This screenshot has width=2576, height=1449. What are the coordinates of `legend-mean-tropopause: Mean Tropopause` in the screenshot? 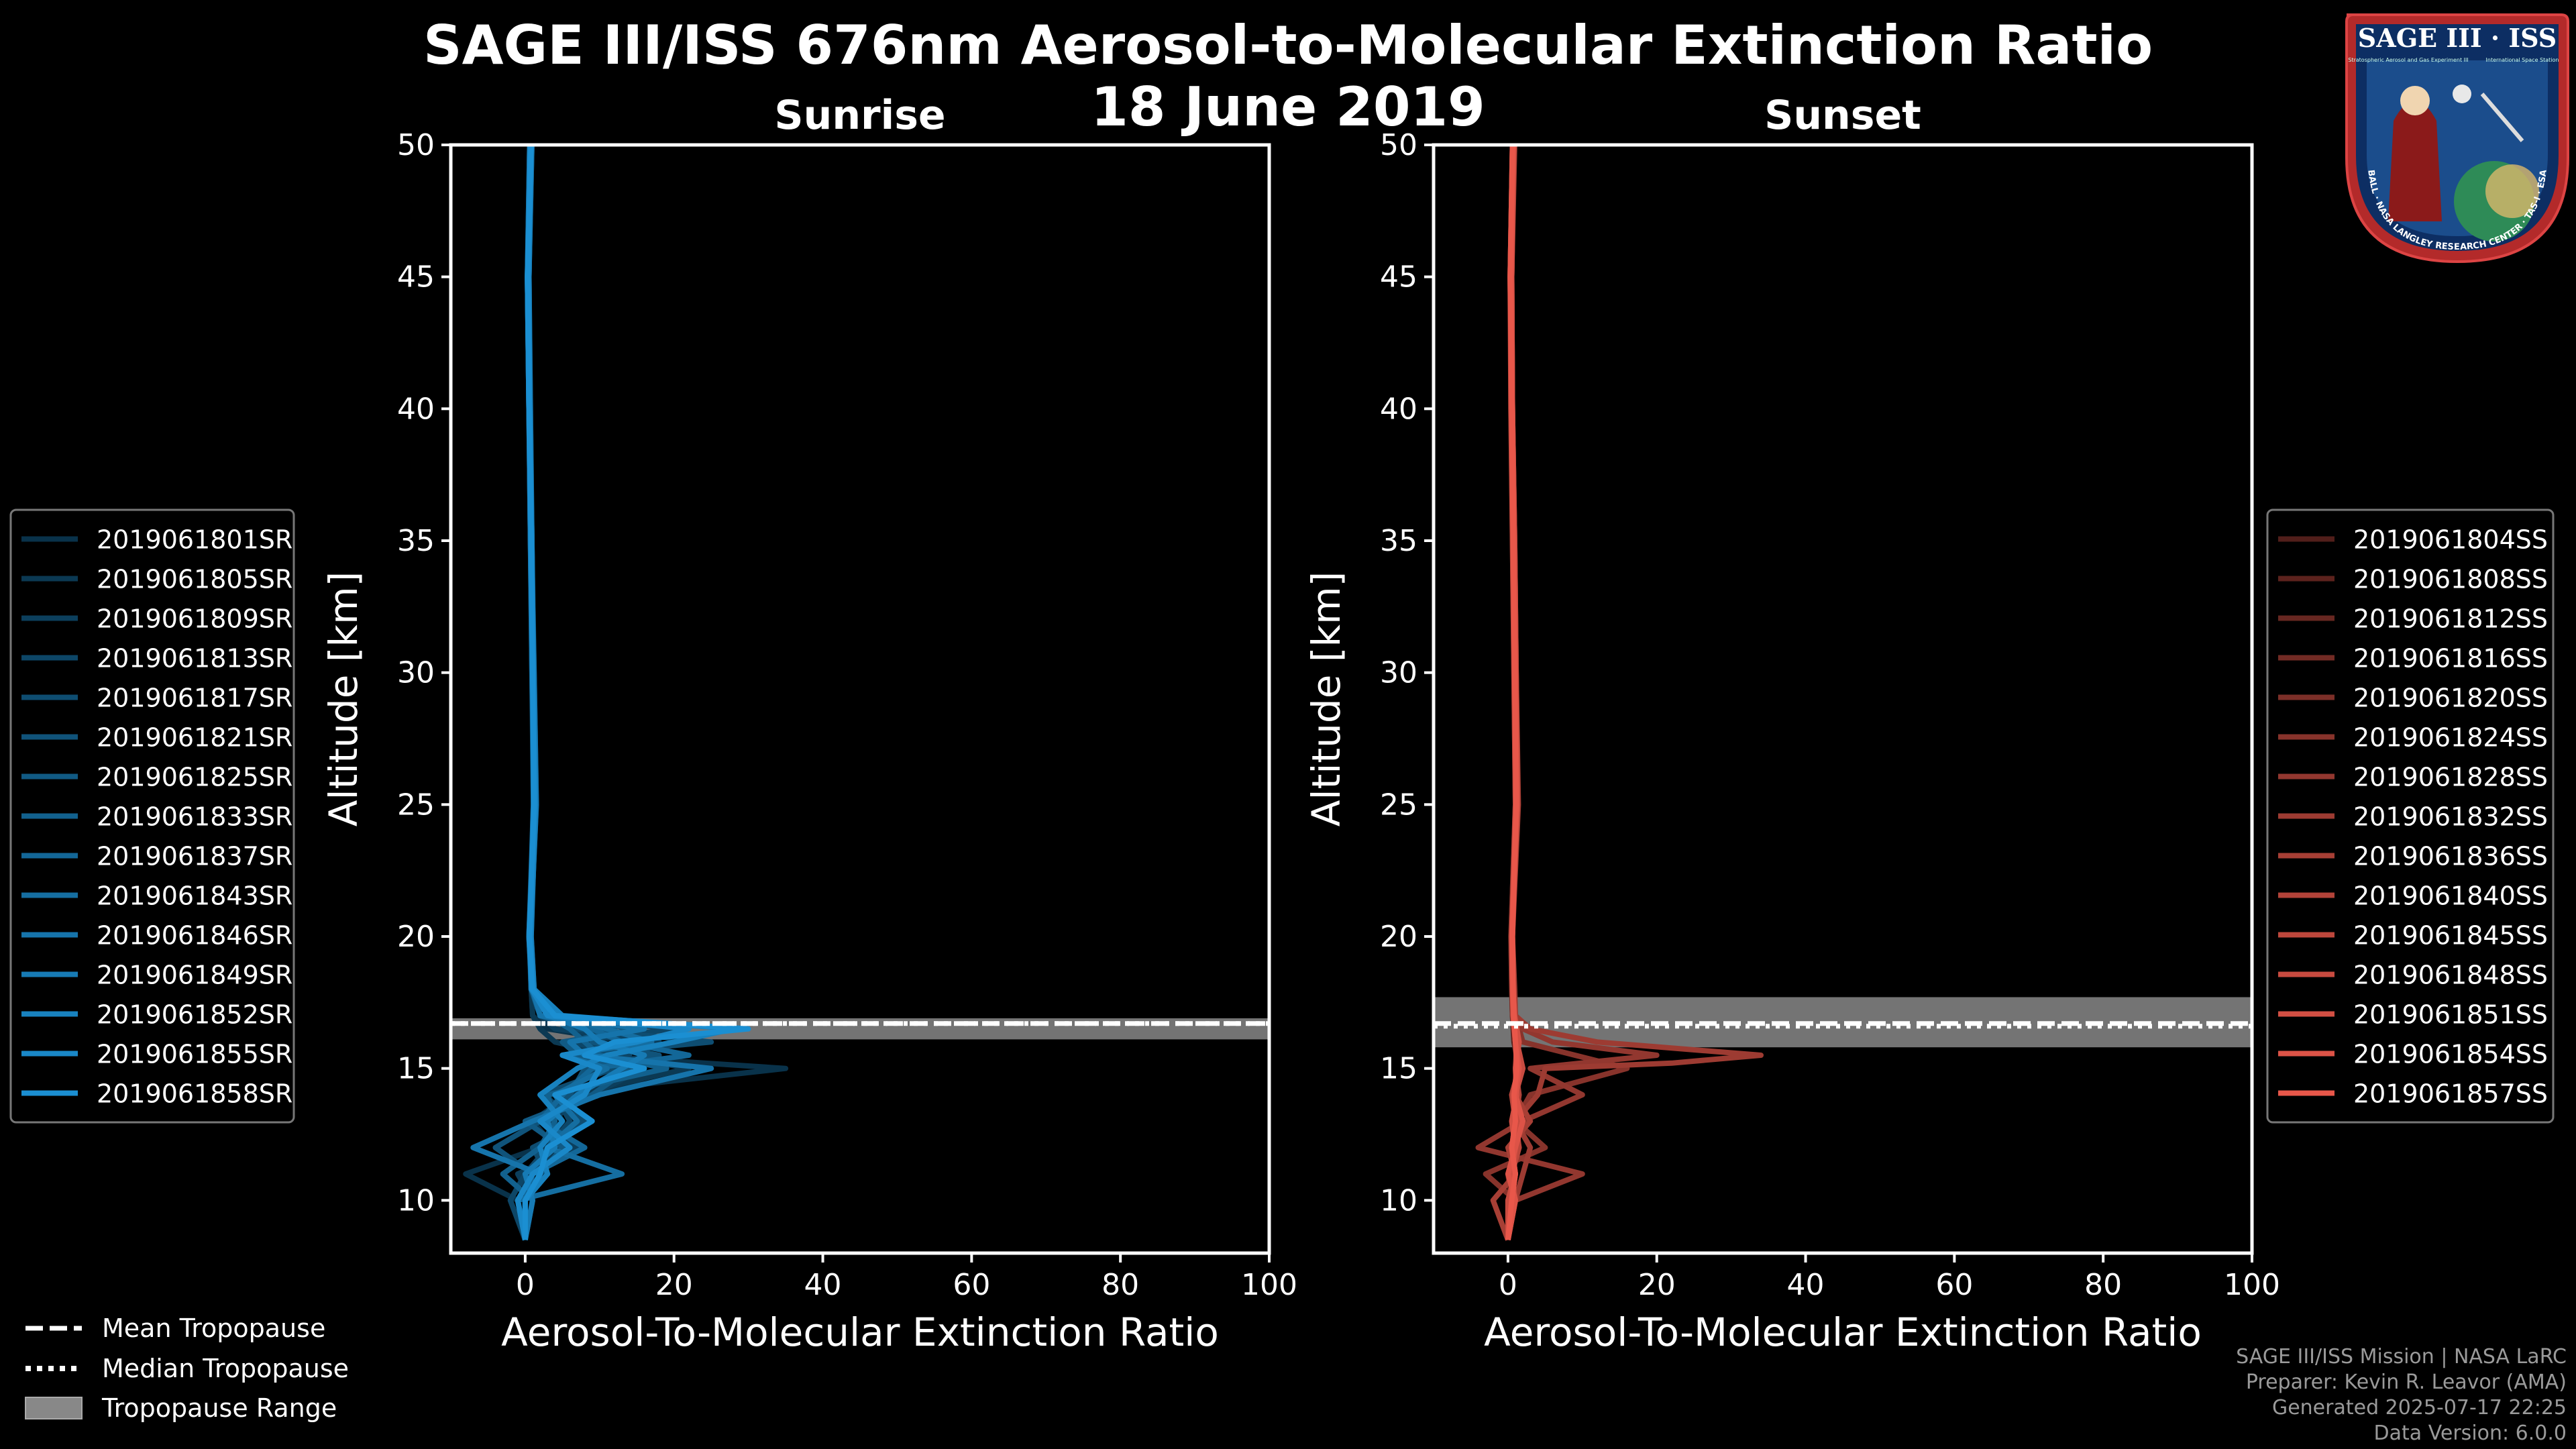 It's located at (213, 1328).